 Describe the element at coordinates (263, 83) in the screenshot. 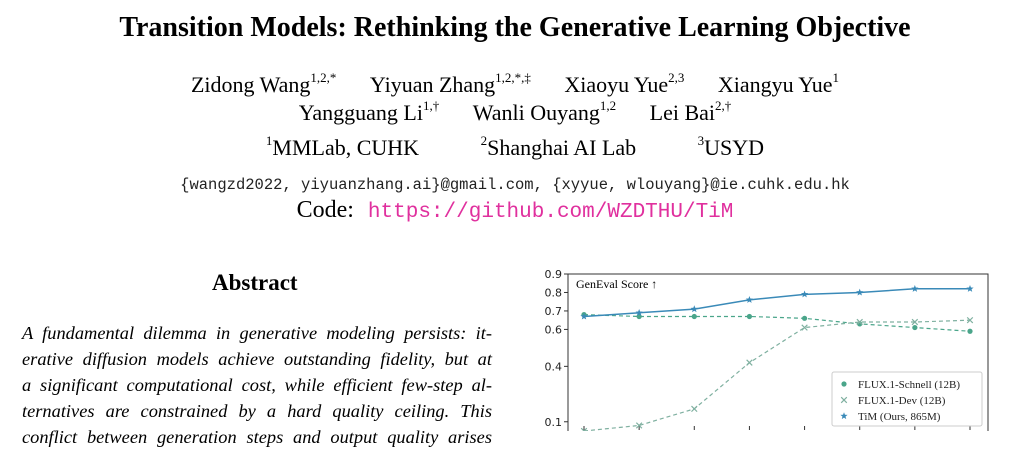

I see `author: Zidong Wang1,2,*` at that location.